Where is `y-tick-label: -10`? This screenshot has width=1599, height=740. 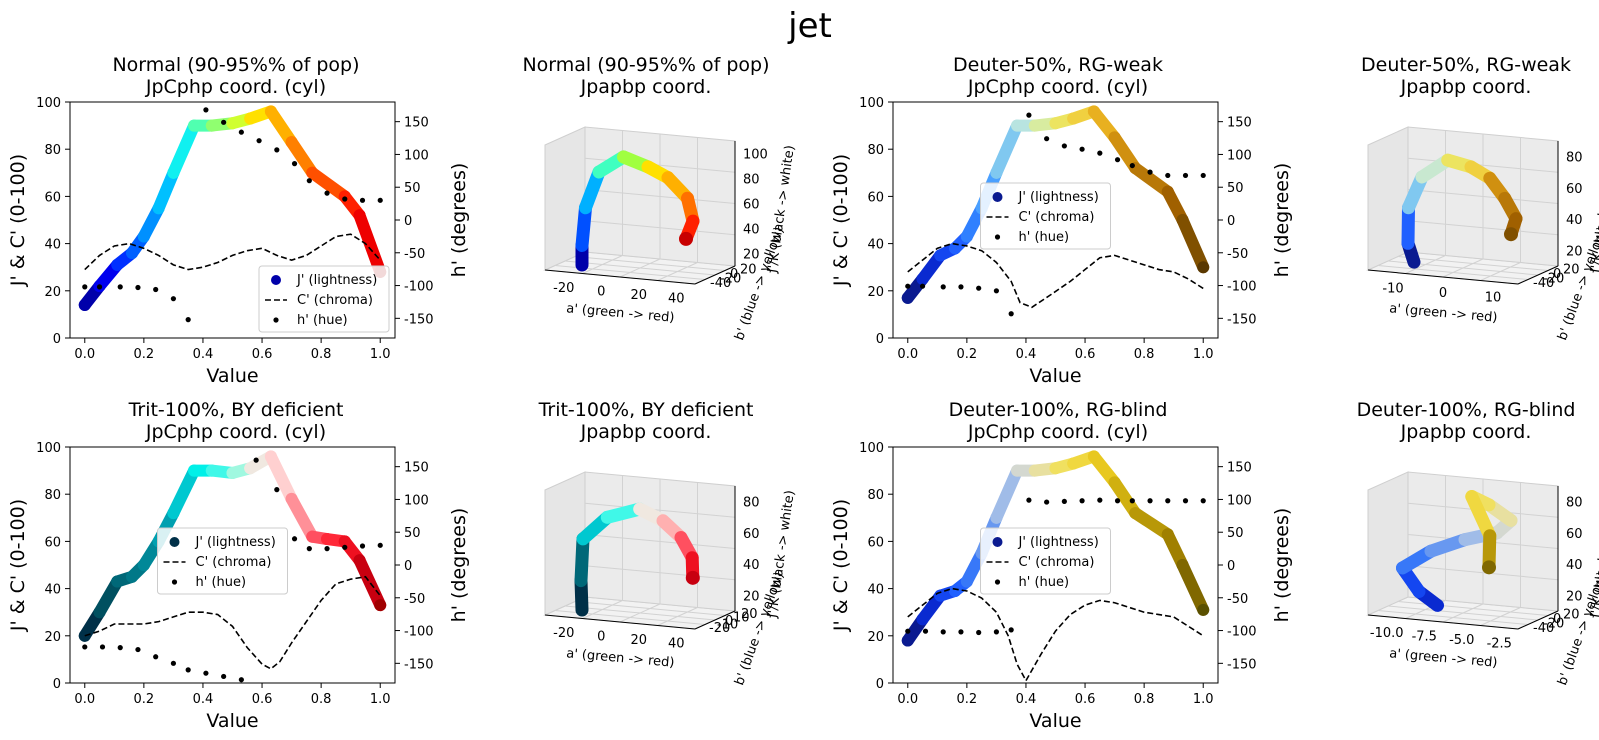
y-tick-label: -10 is located at coordinates (727, 625).